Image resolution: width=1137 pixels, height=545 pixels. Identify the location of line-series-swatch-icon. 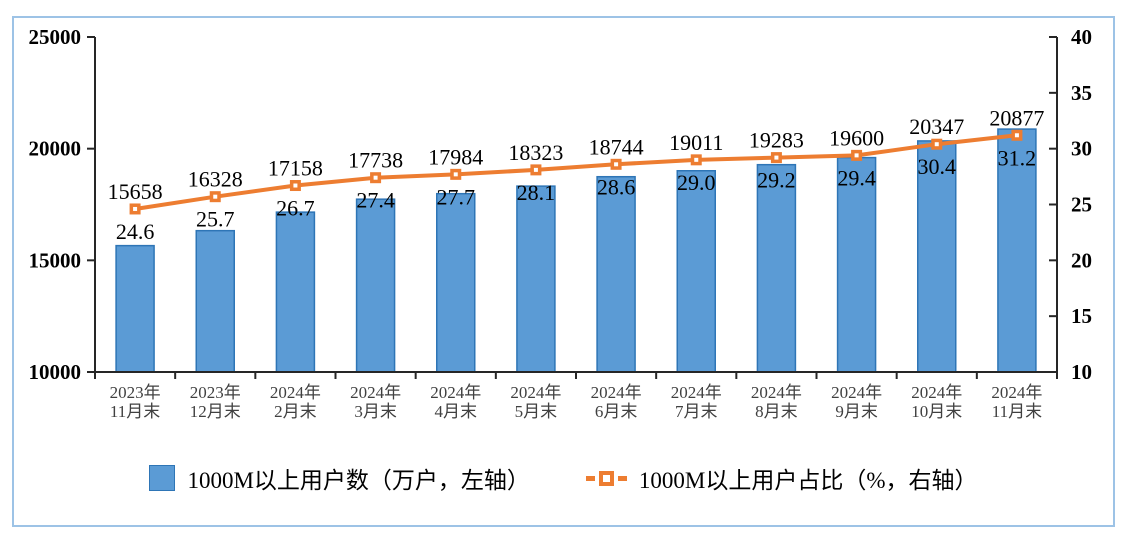
(606, 478).